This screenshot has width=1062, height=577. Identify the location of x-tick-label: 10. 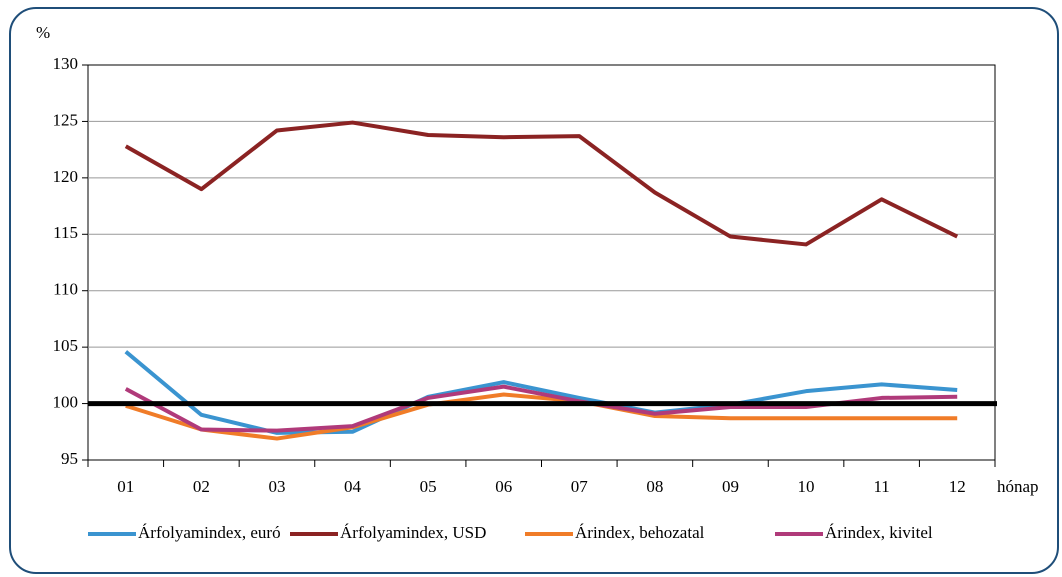
(806, 486).